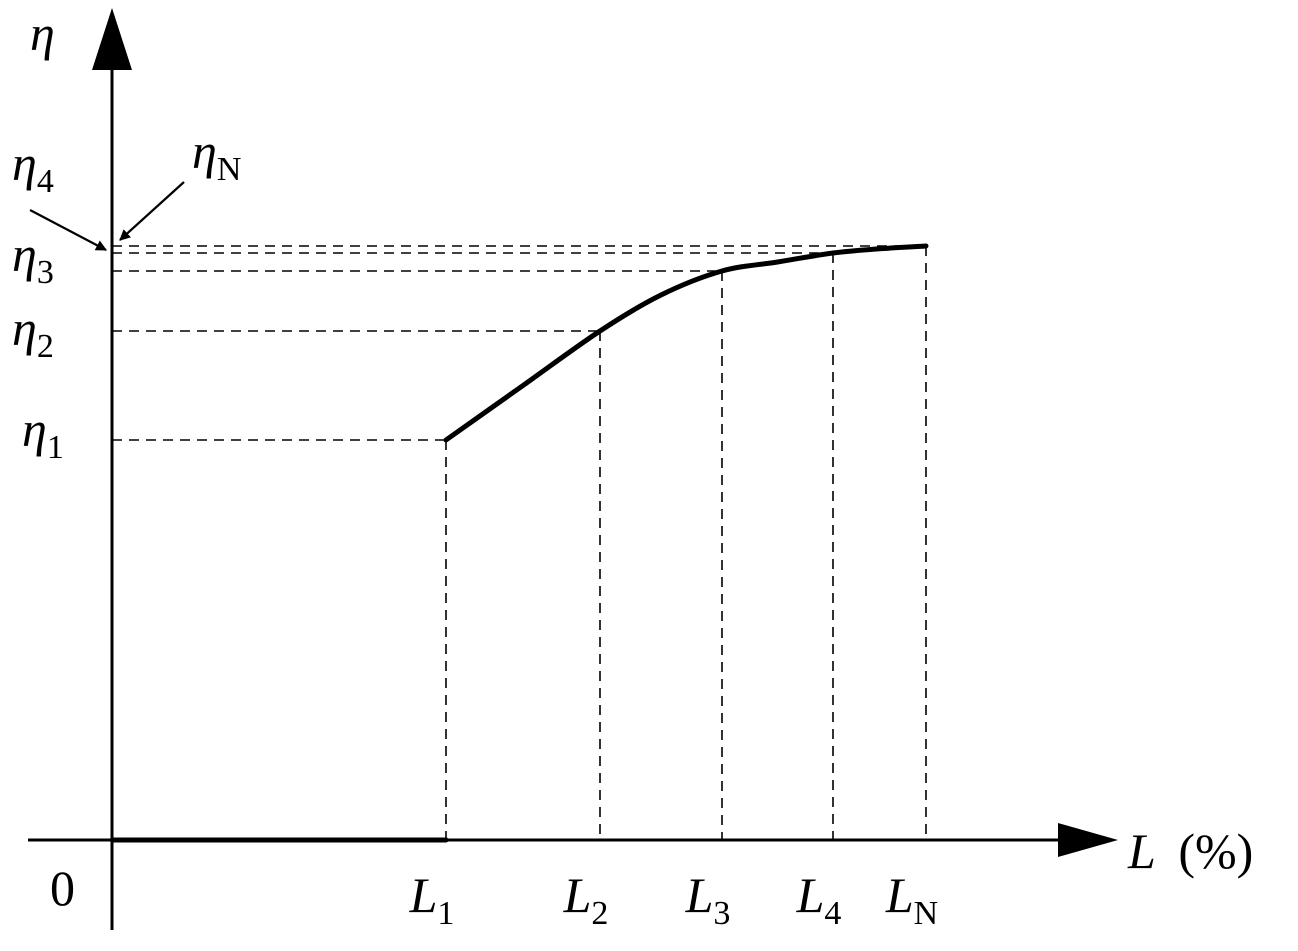 This screenshot has width=1298, height=951. I want to click on x-tick-label-5: LN, so click(911, 899).